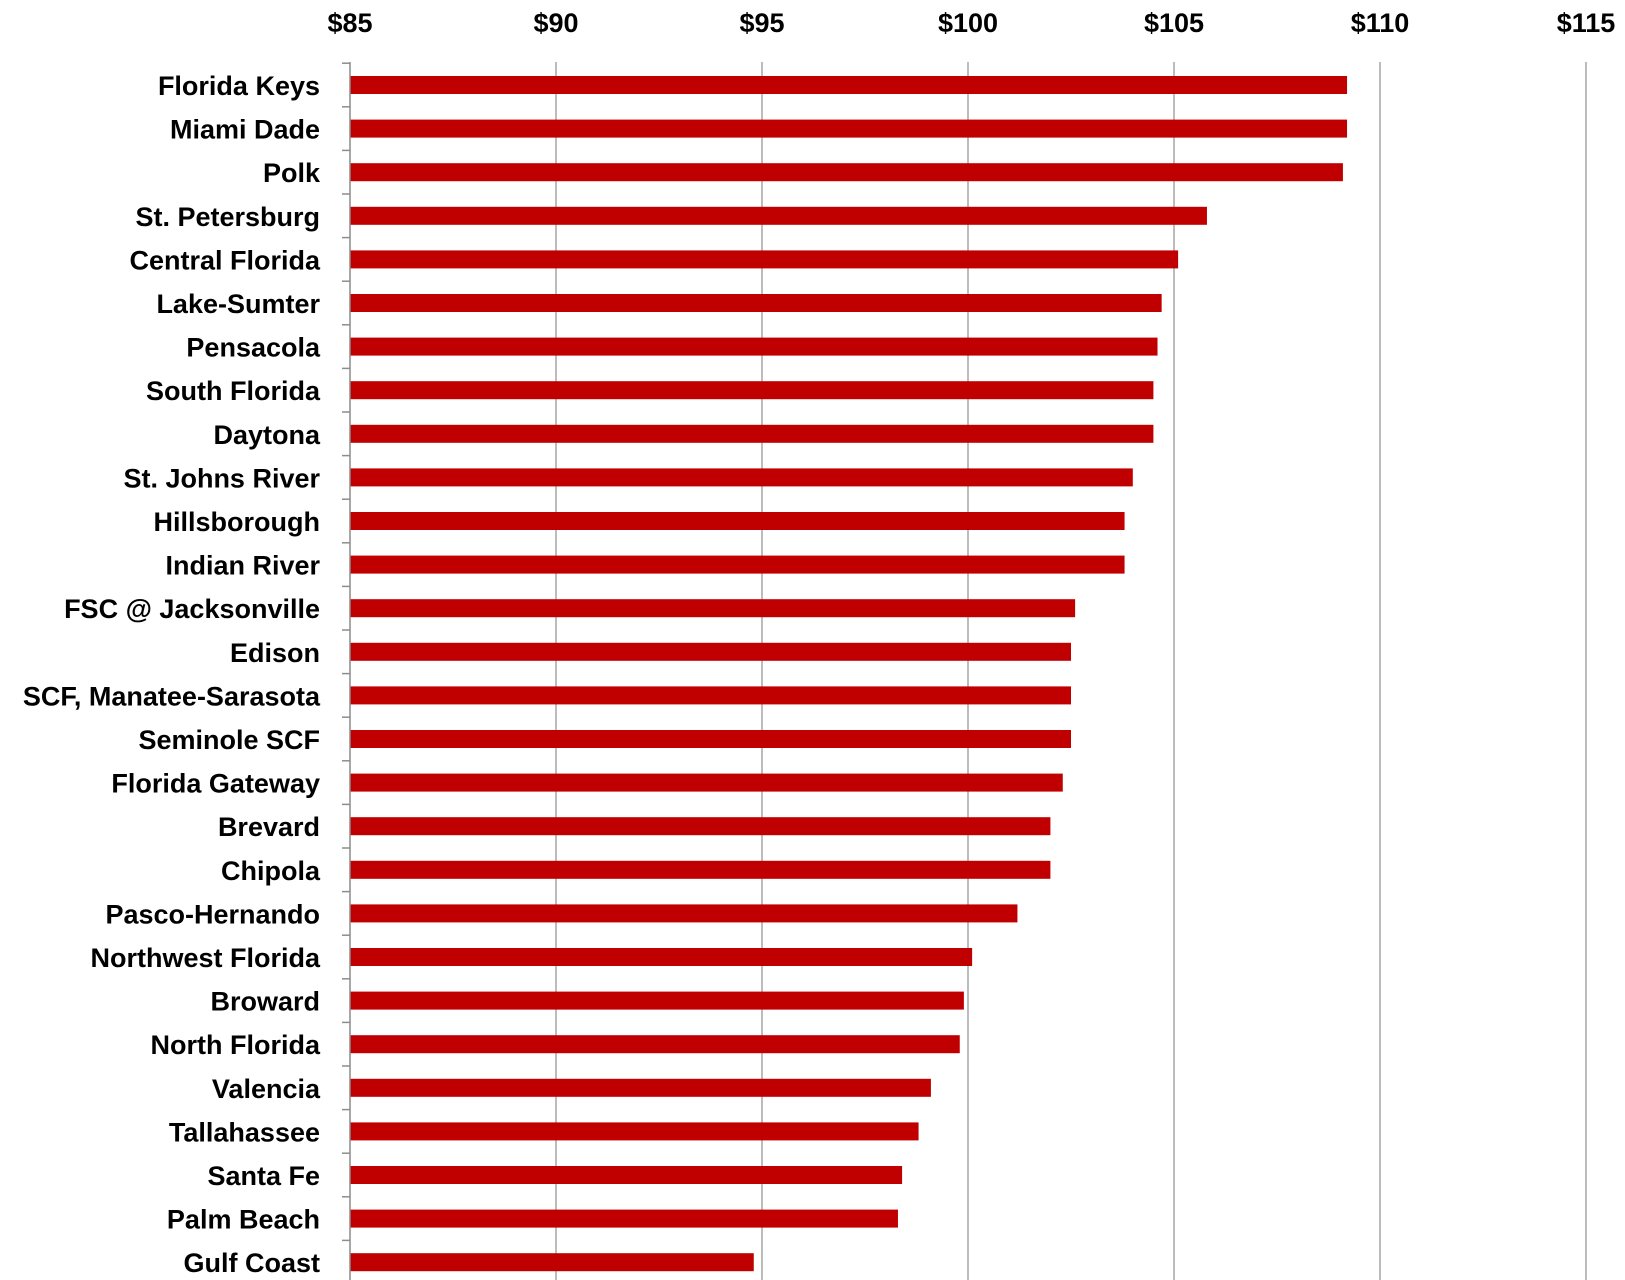  Describe the element at coordinates (238, 304) in the screenshot. I see `category-label: Lake-Sumter` at that location.